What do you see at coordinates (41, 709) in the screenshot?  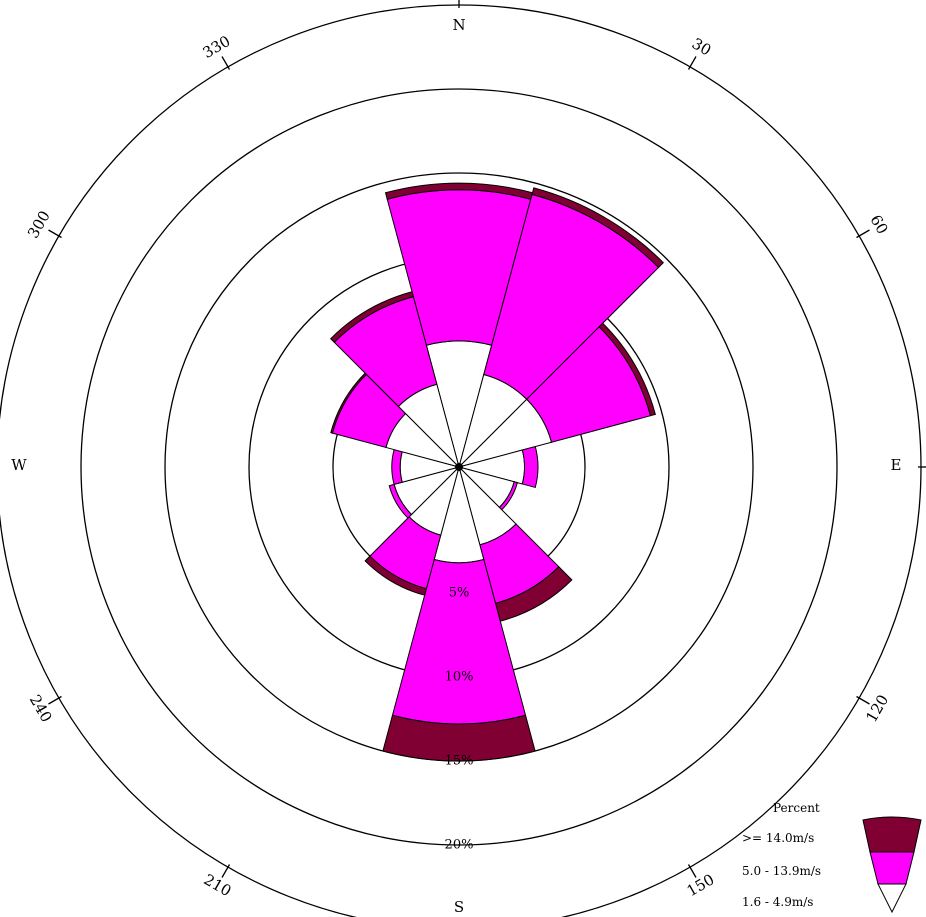 I see `angle-label-240: 240` at bounding box center [41, 709].